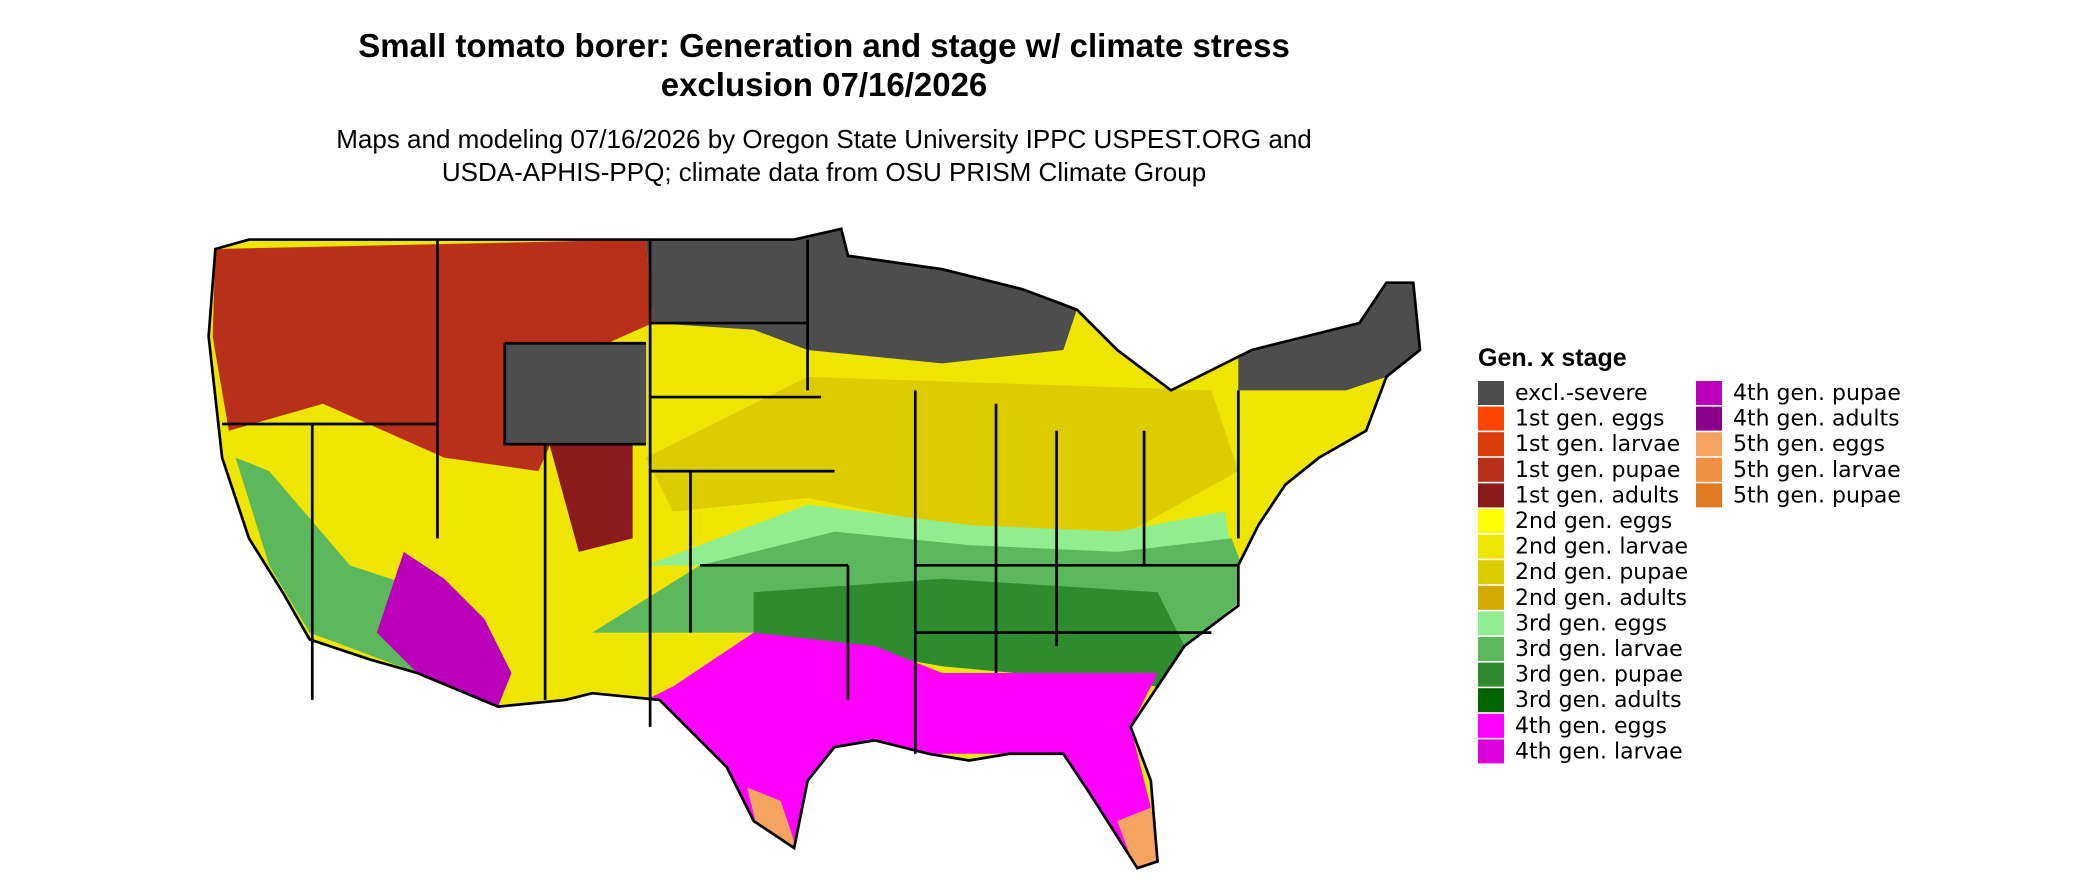 Image resolution: width=2100 pixels, height=892 pixels. What do you see at coordinates (1591, 623) in the screenshot?
I see `legend-label: 3rd gen. eggs` at bounding box center [1591, 623].